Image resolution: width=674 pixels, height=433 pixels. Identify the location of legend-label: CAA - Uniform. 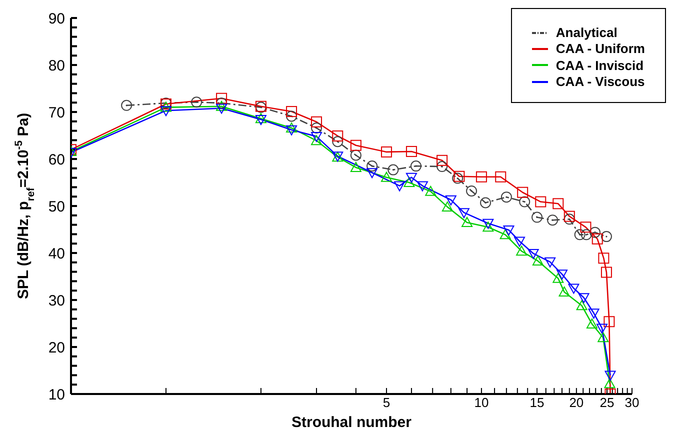
(600, 48).